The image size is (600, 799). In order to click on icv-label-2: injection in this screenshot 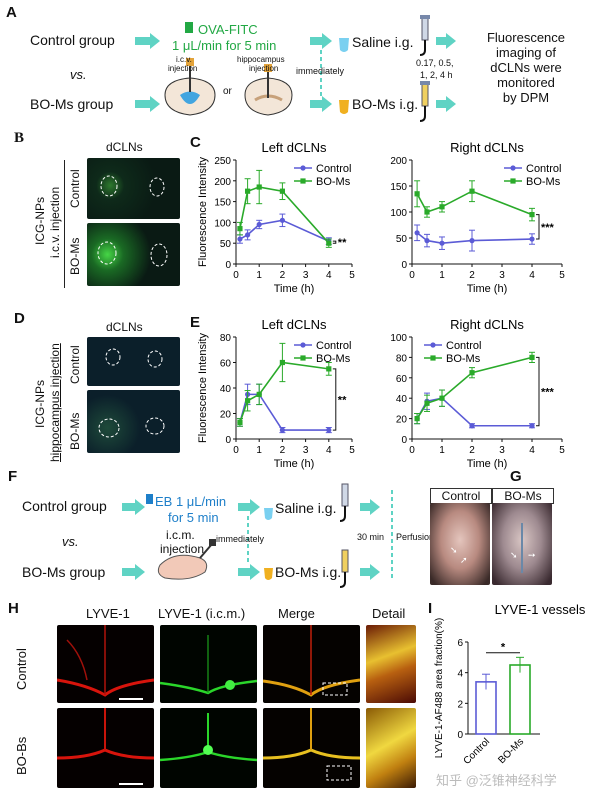, I will do `click(183, 68)`.